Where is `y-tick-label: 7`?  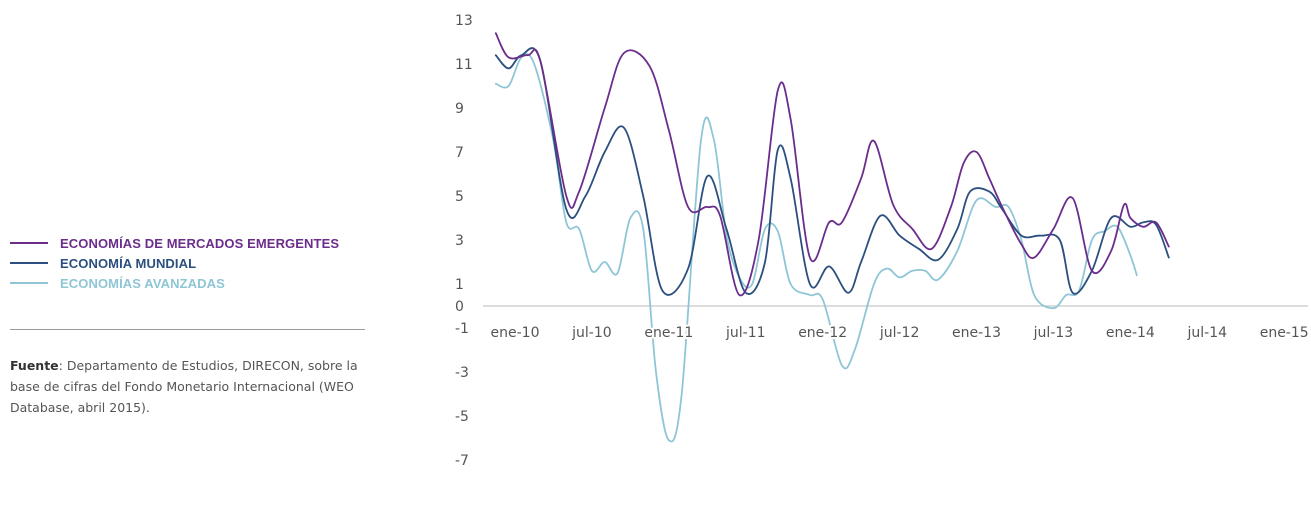 y-tick-label: 7 is located at coordinates (459, 153).